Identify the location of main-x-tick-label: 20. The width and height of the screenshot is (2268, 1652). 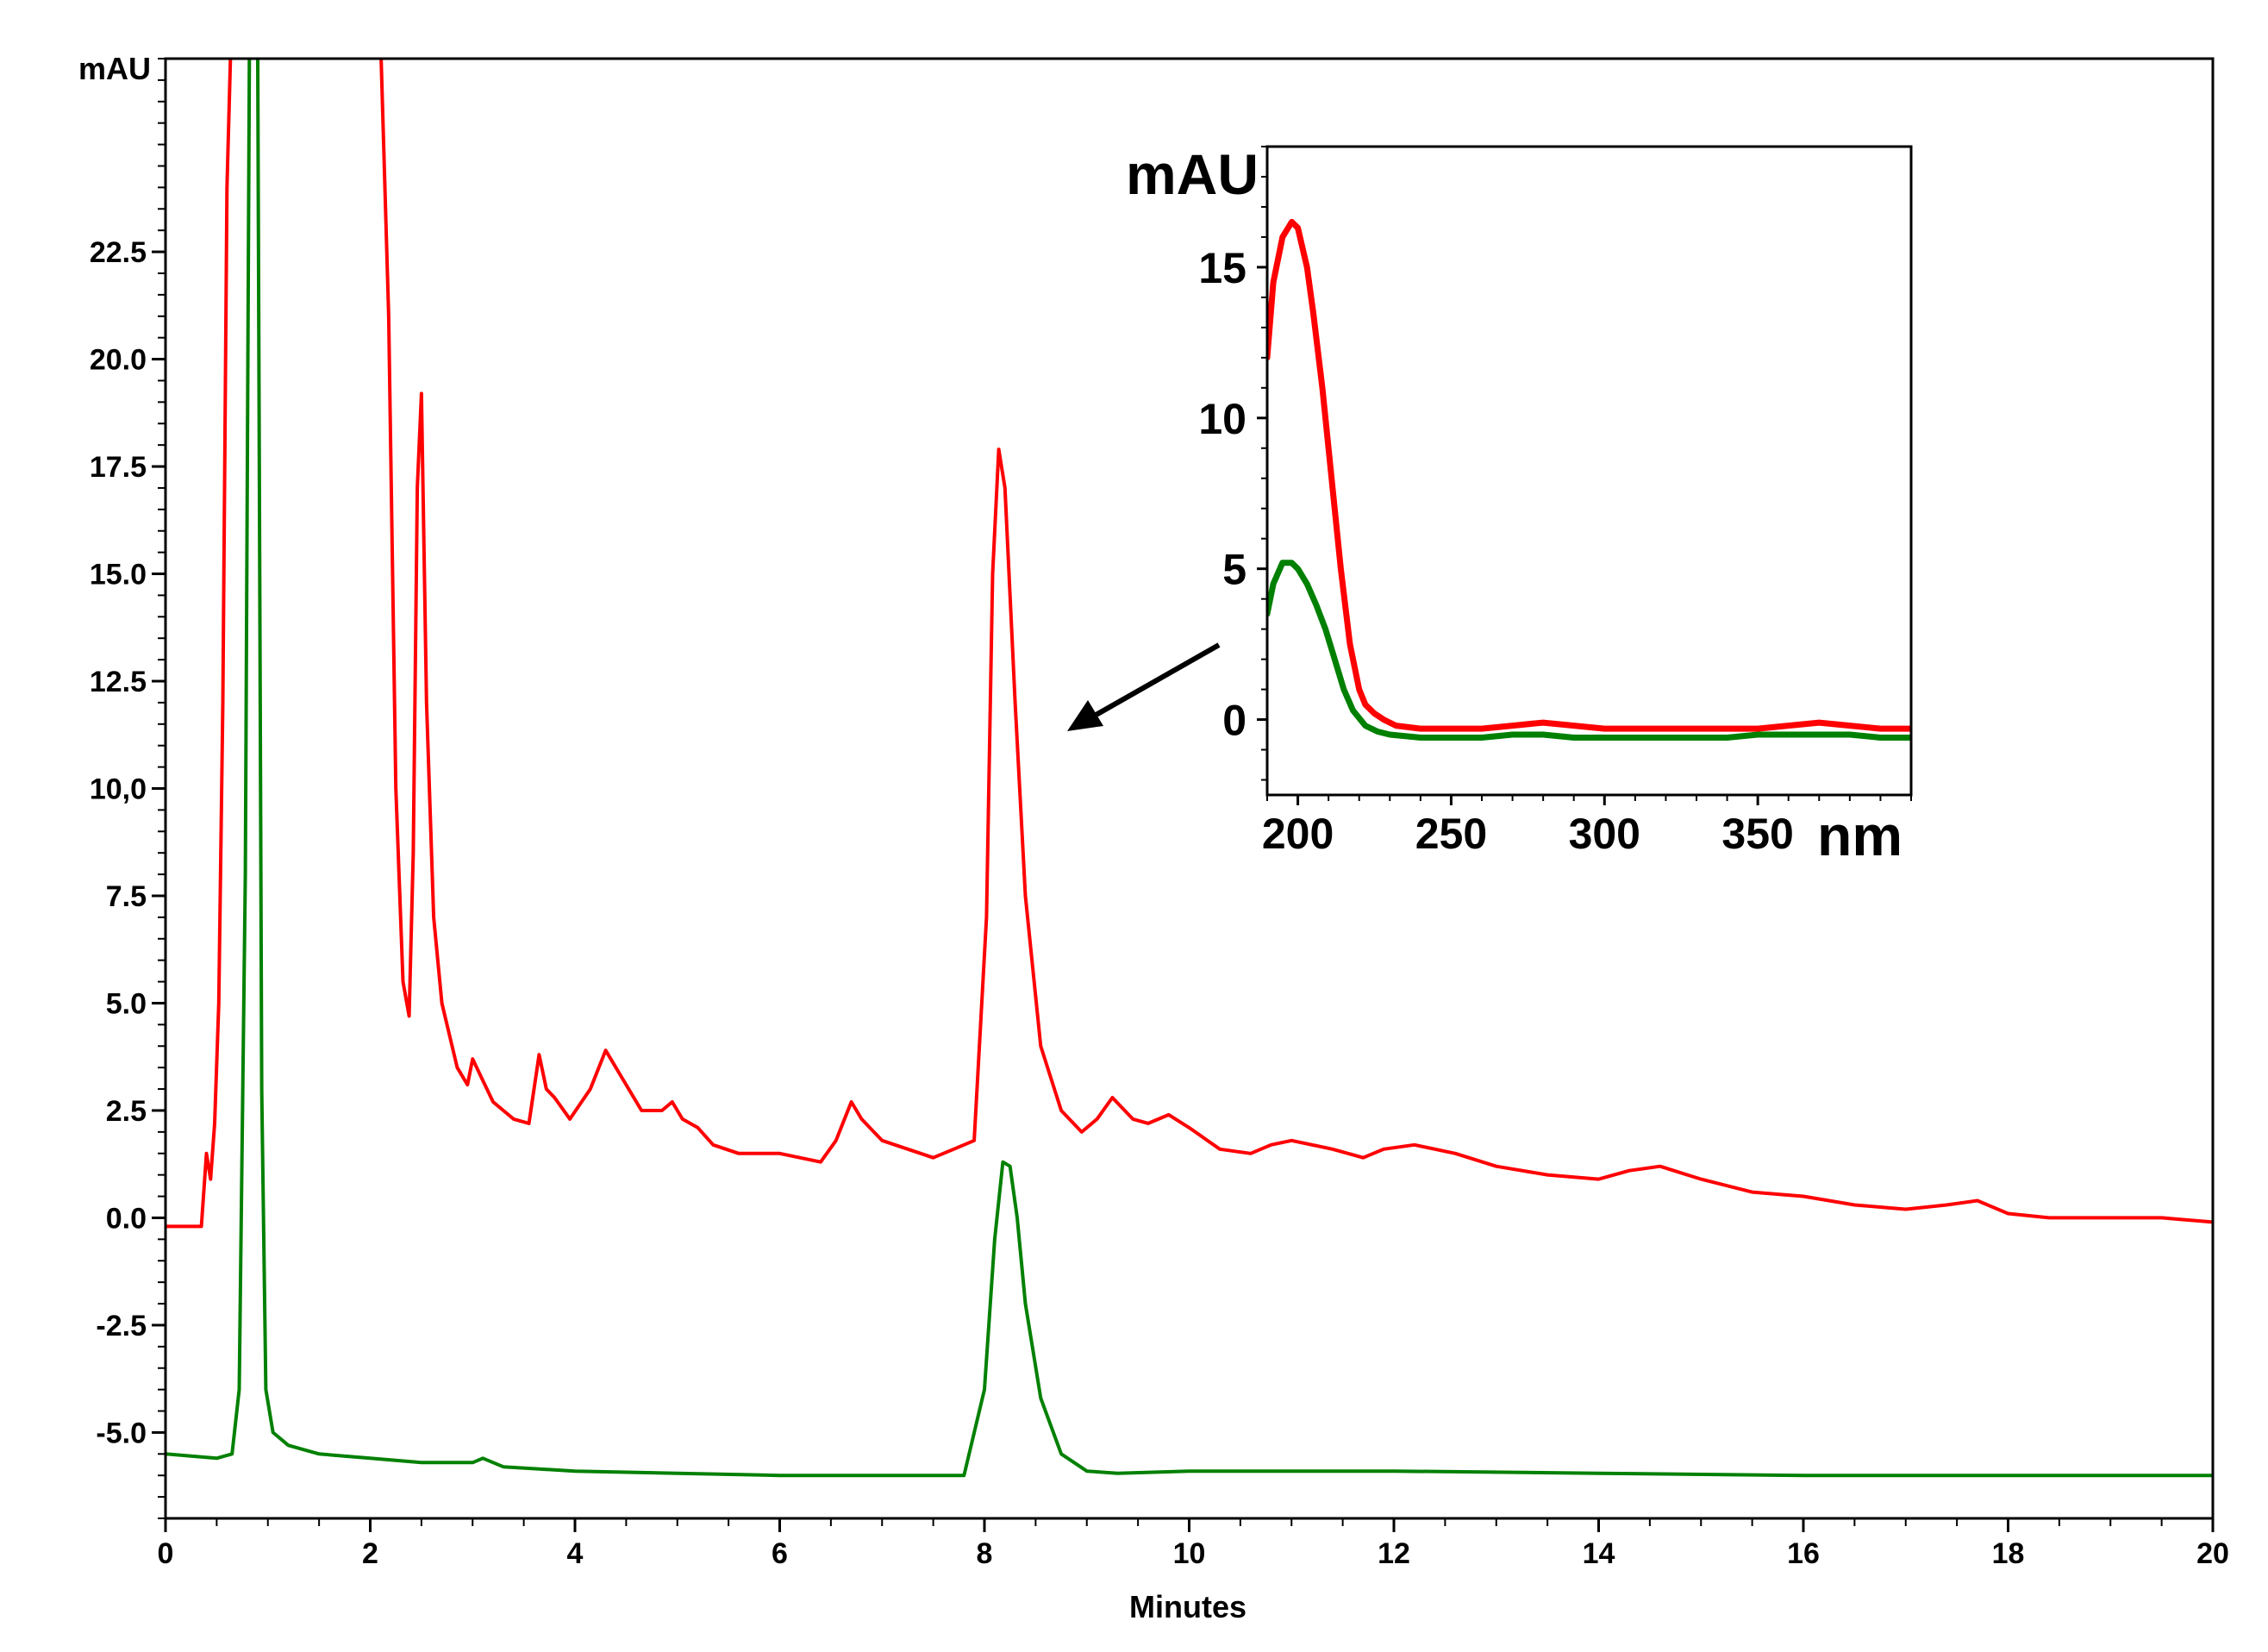
(2212, 1553).